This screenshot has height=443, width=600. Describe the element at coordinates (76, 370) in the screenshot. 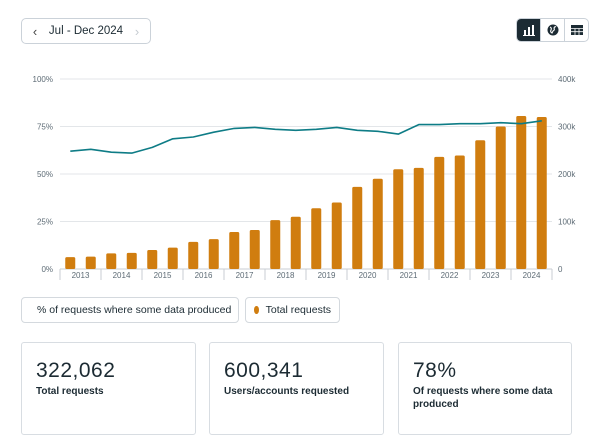

I see `stat-value: 322,062` at that location.